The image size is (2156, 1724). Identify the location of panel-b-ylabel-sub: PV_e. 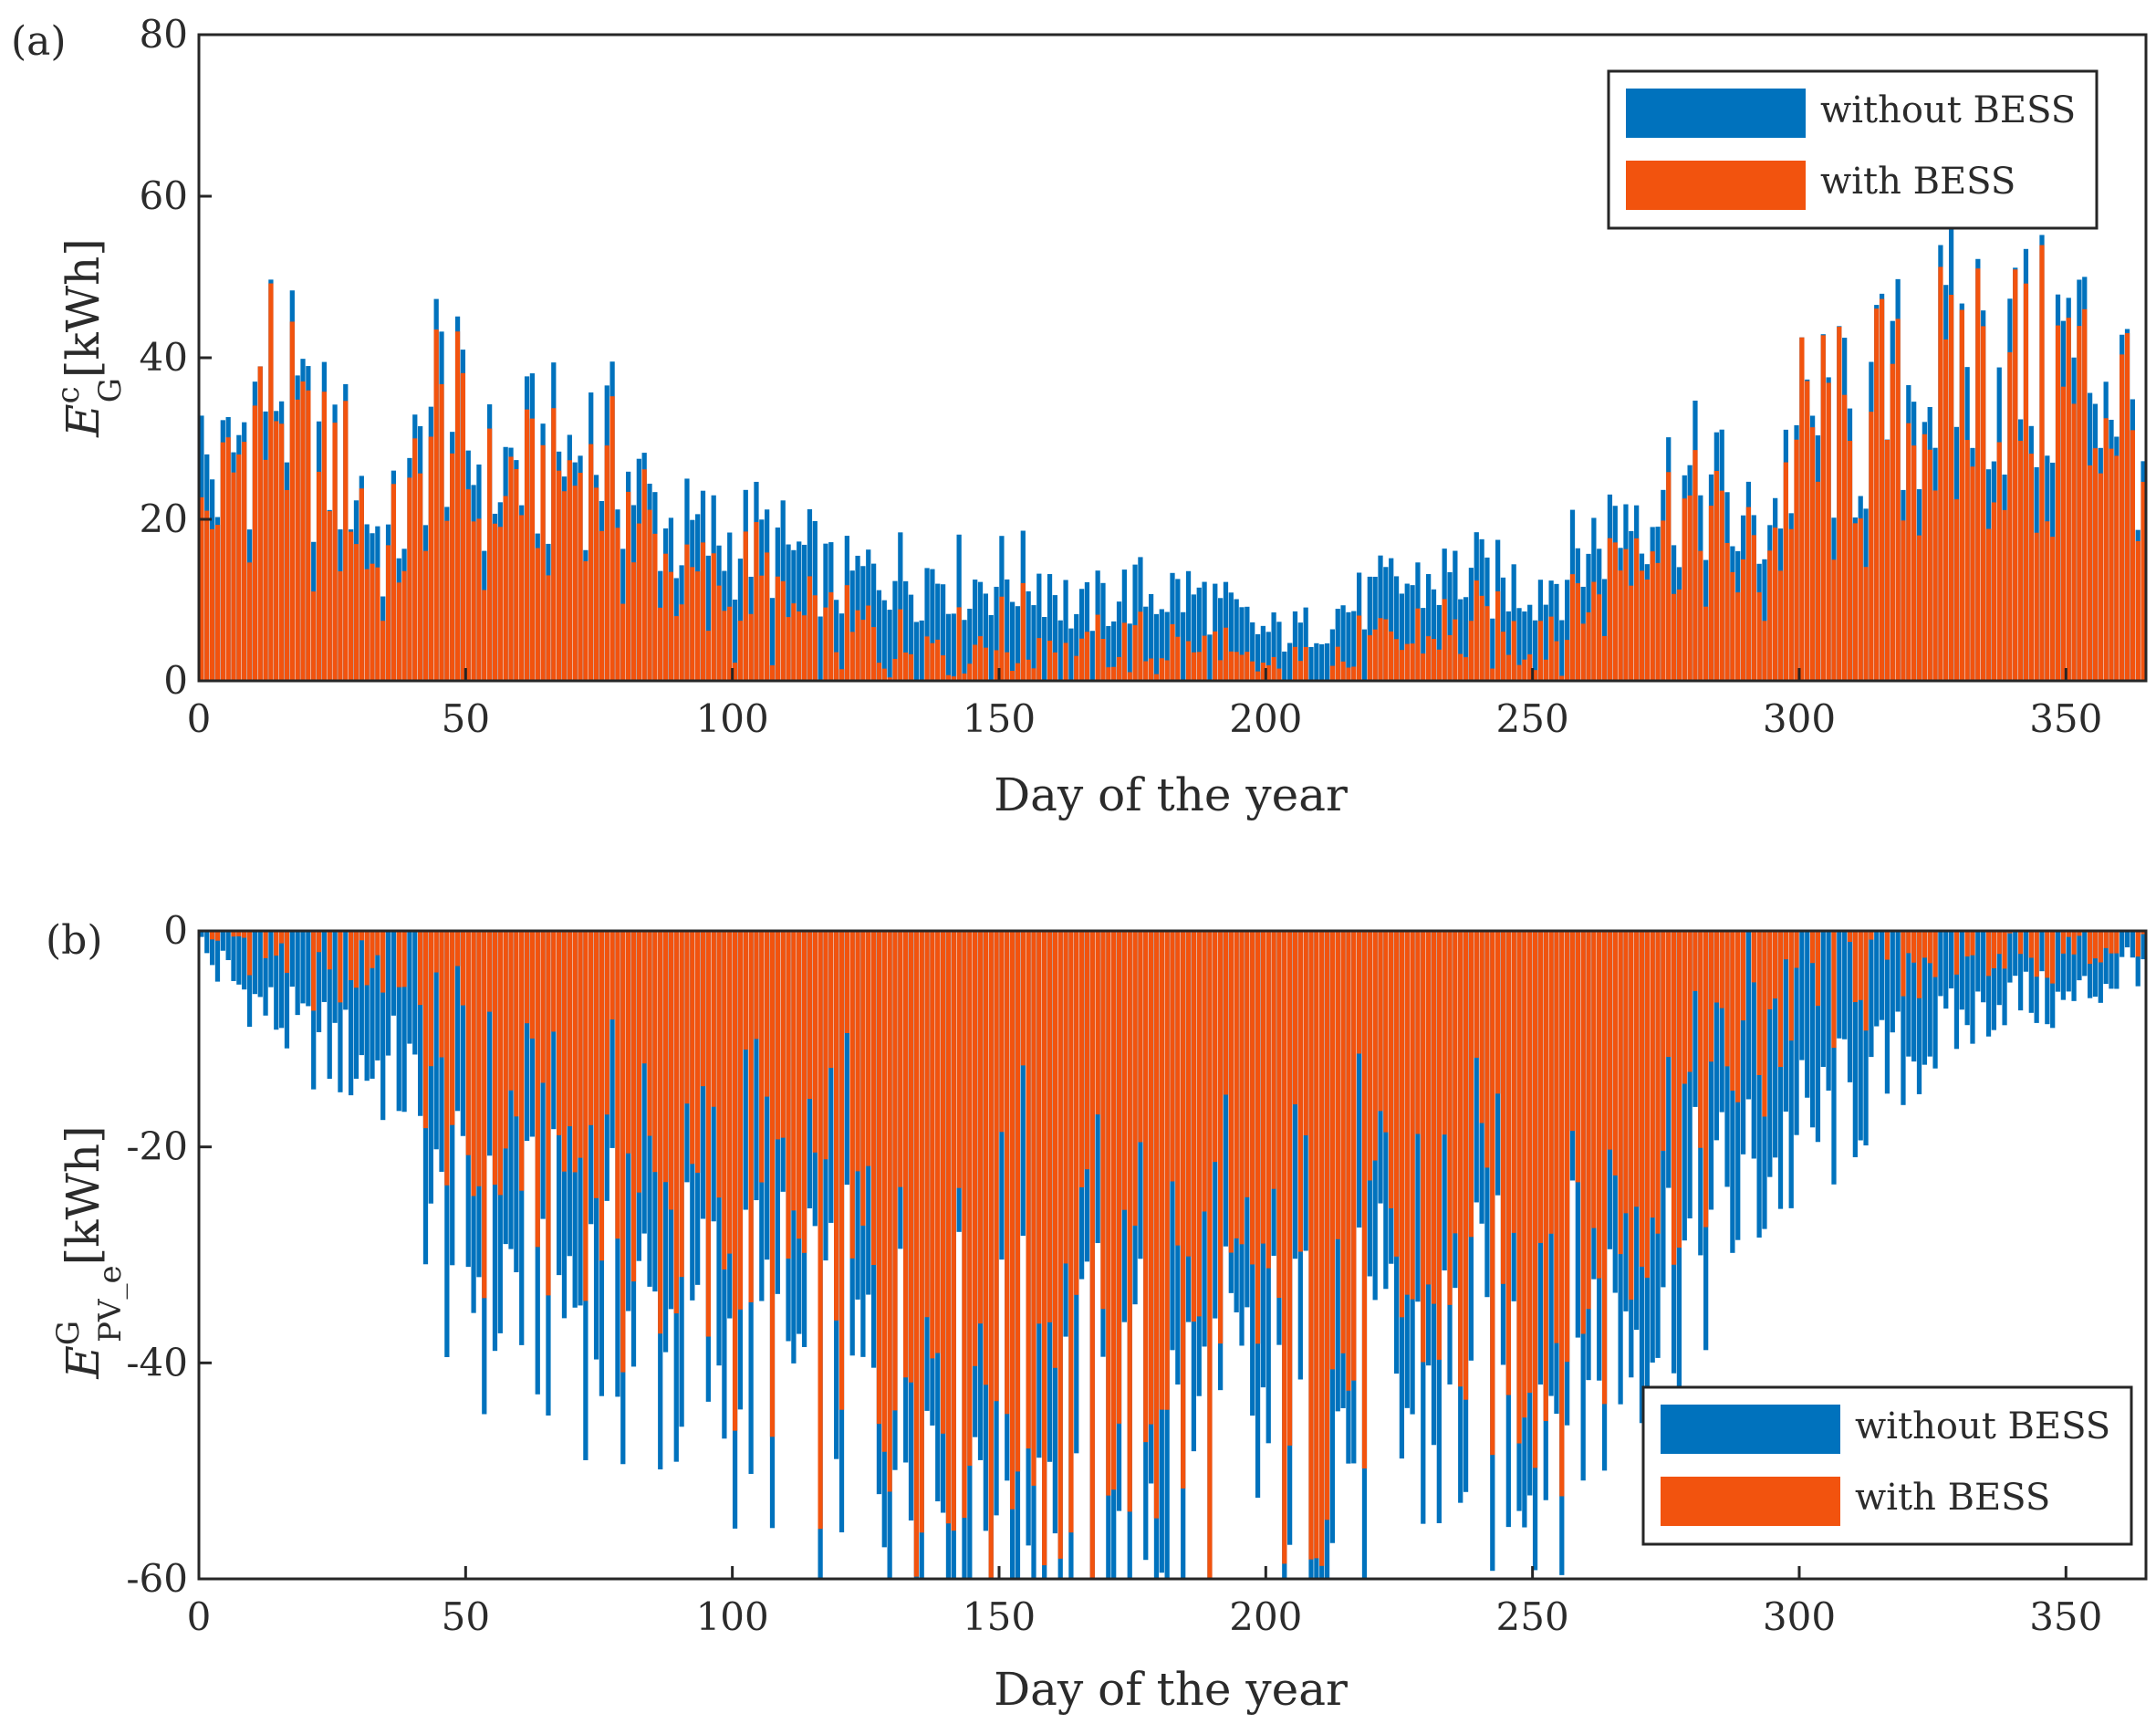
(111, 1304).